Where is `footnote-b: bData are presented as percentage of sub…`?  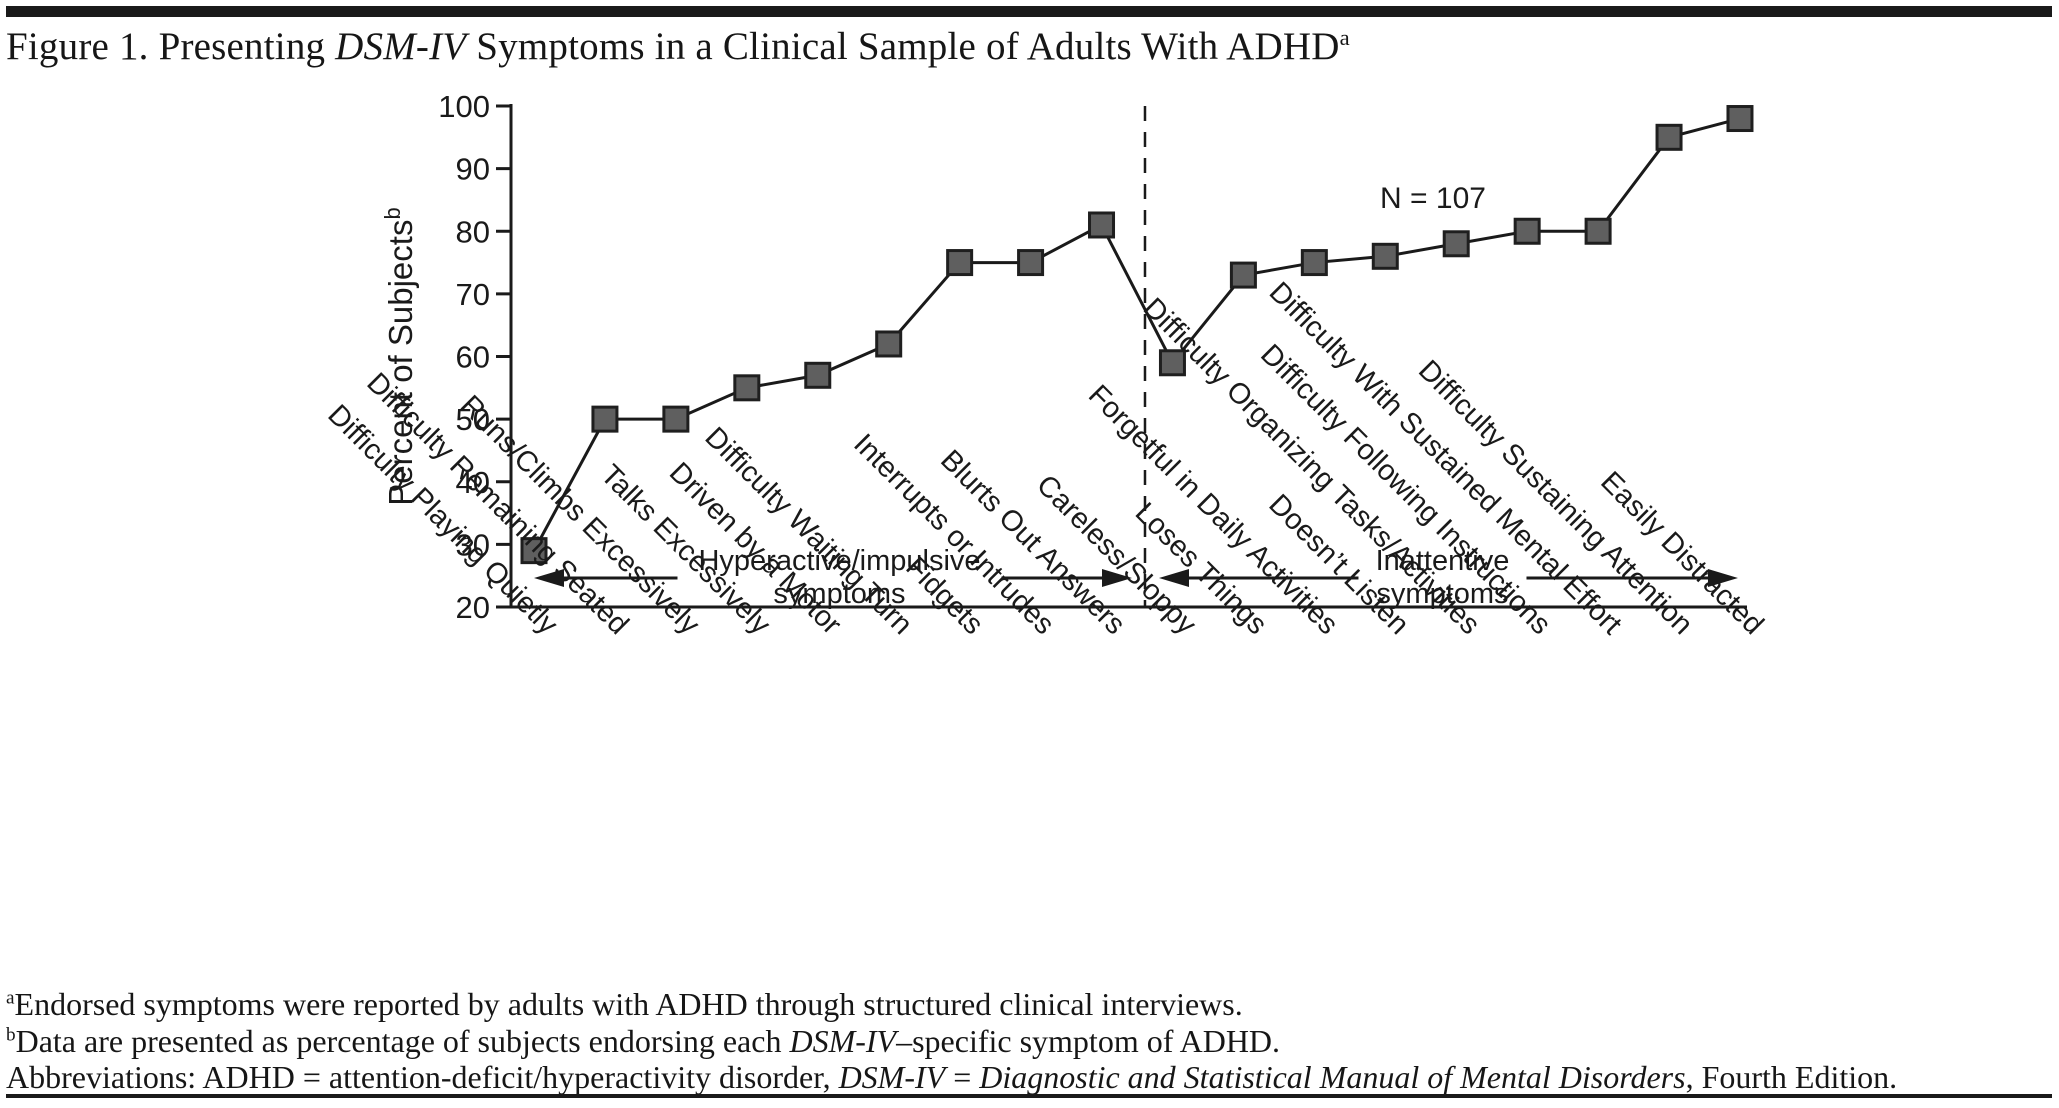 footnote-b: bData are presented as percentage of sub… is located at coordinates (986, 1041).